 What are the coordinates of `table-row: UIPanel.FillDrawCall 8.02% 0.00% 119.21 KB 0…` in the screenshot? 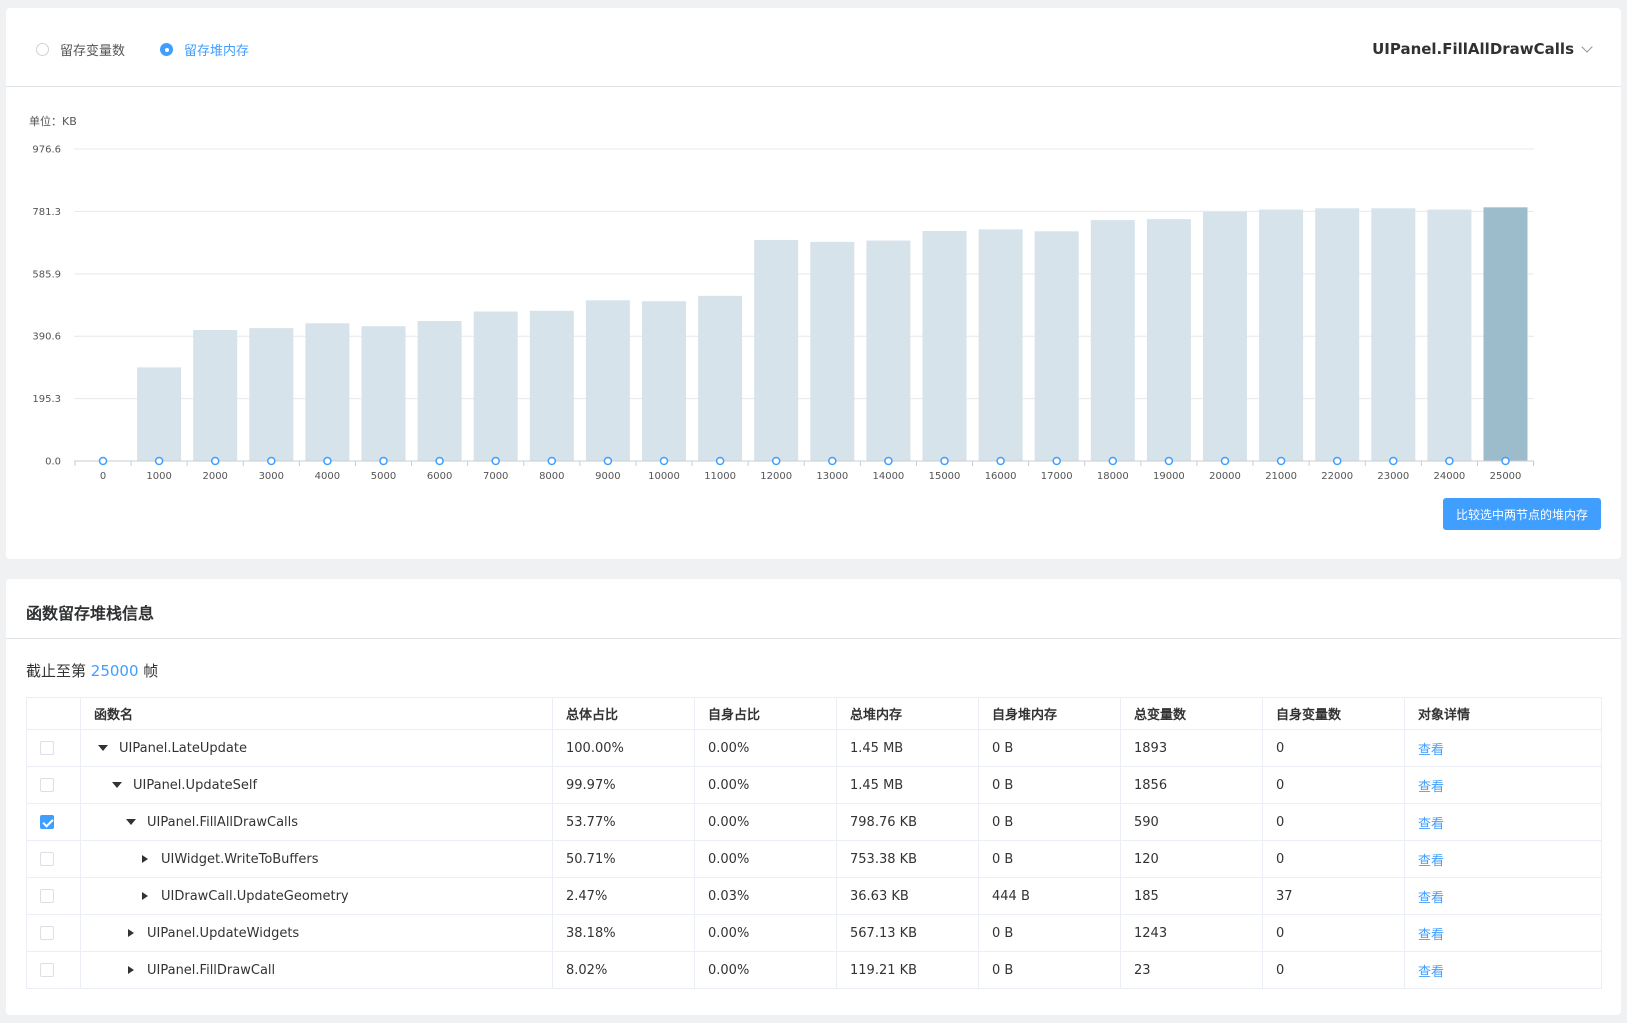 It's located at (814, 970).